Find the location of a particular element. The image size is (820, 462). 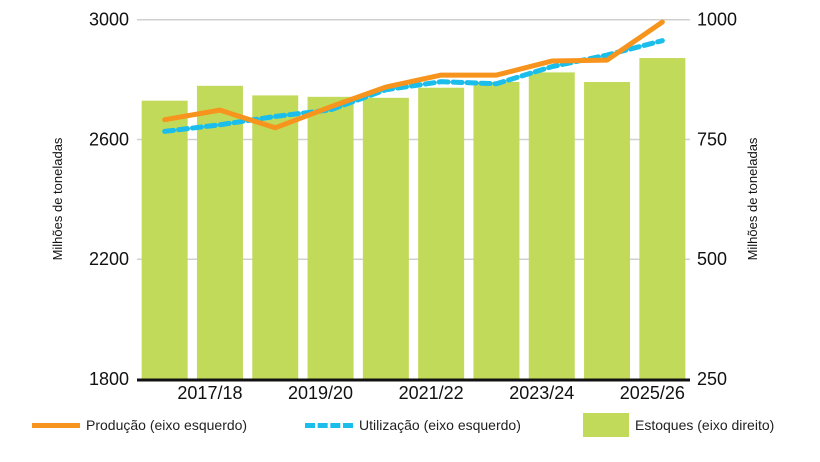

right-axis-title: Milhões de toneladas is located at coordinates (752, 198).